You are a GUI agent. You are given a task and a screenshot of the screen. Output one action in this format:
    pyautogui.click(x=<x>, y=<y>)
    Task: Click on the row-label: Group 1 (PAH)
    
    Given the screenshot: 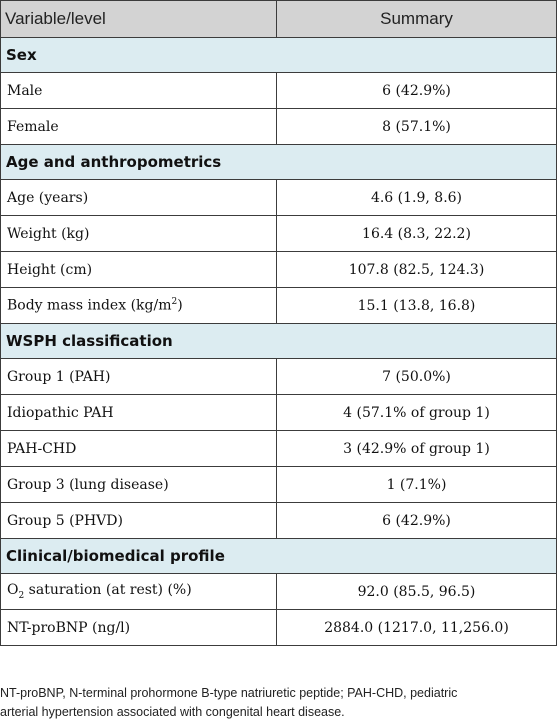 What is the action you would take?
    pyautogui.click(x=138, y=376)
    